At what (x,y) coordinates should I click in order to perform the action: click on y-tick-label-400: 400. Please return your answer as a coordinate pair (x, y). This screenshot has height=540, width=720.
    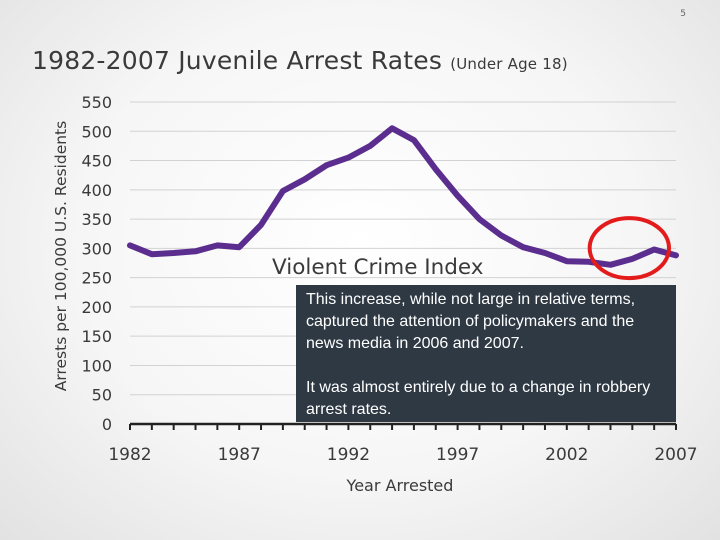
    Looking at the image, I should click on (96, 190).